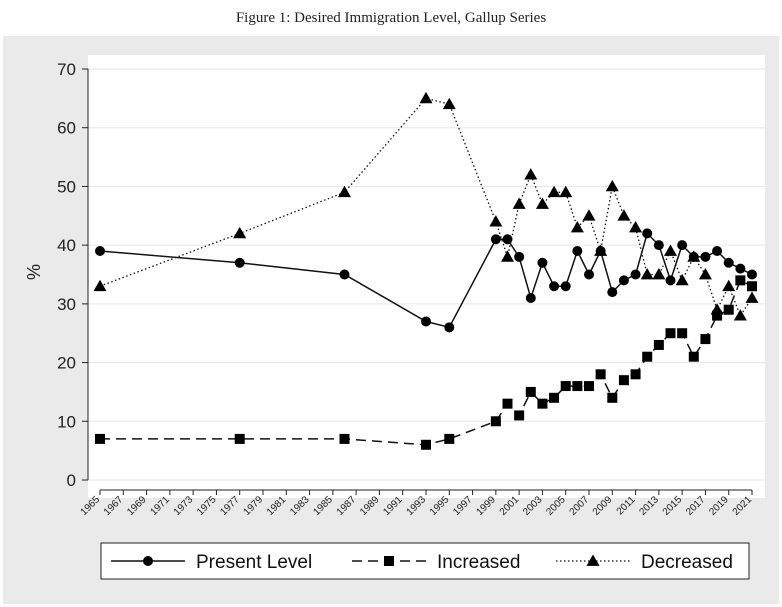 This screenshot has height=607, width=782. What do you see at coordinates (66, 69) in the screenshot?
I see `y-tick-label: 70` at bounding box center [66, 69].